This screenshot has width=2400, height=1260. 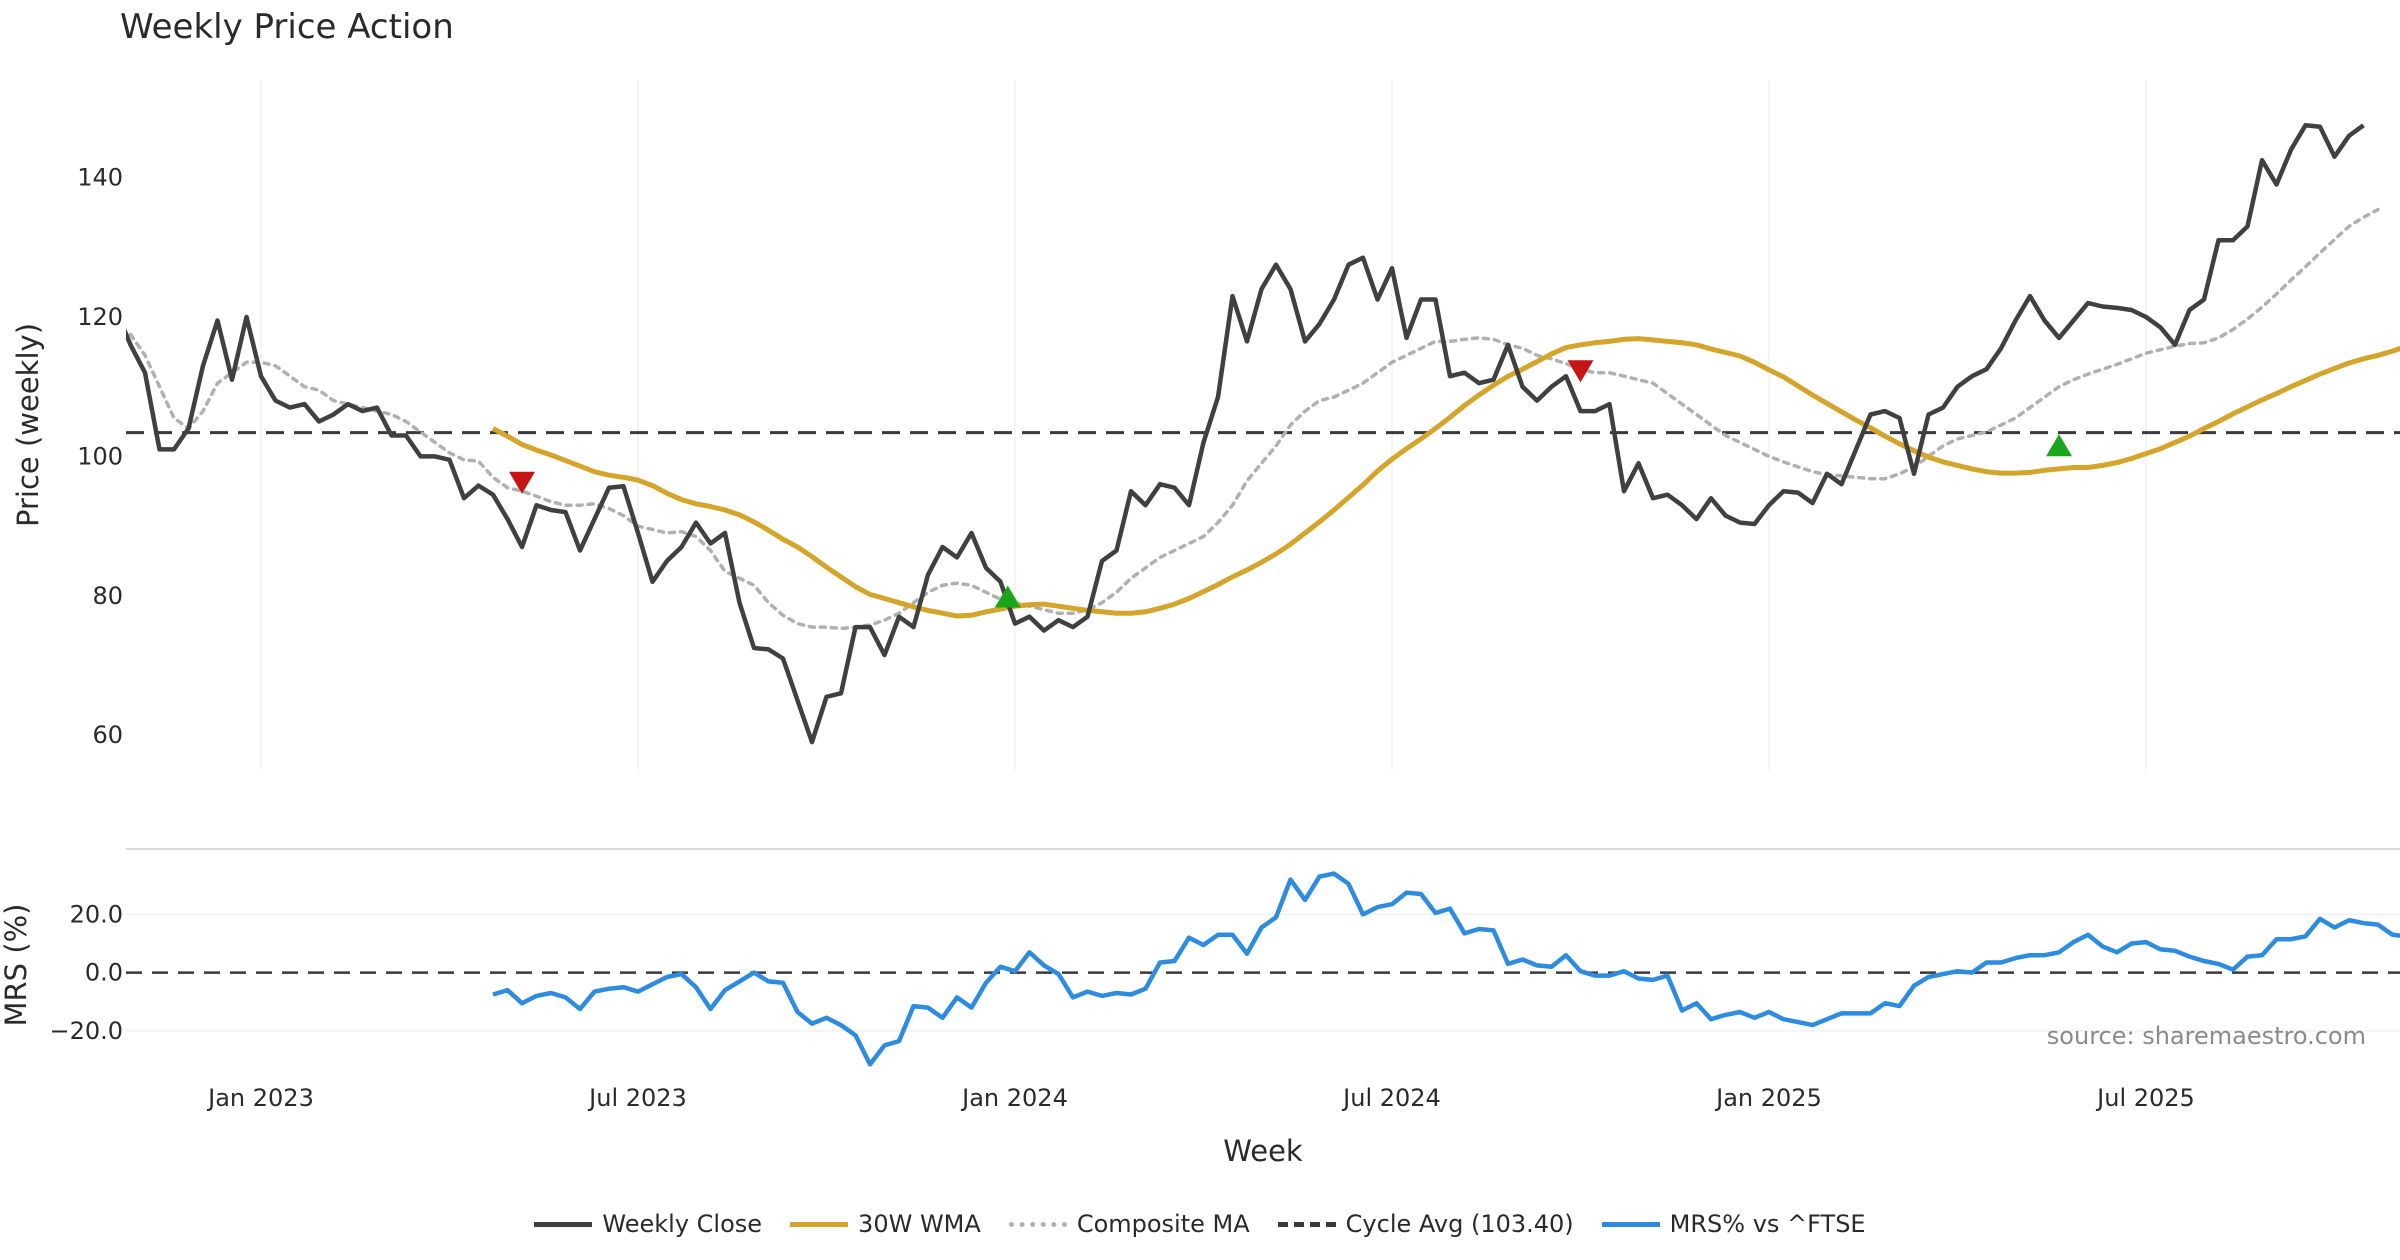 What do you see at coordinates (1163, 1224) in the screenshot?
I see `legend-label-composite-ma: Composite MA` at bounding box center [1163, 1224].